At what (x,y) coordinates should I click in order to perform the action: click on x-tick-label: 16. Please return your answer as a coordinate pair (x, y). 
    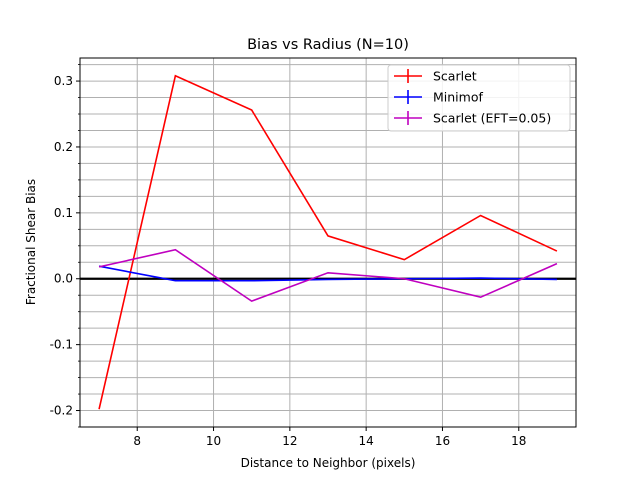
    Looking at the image, I should click on (442, 441).